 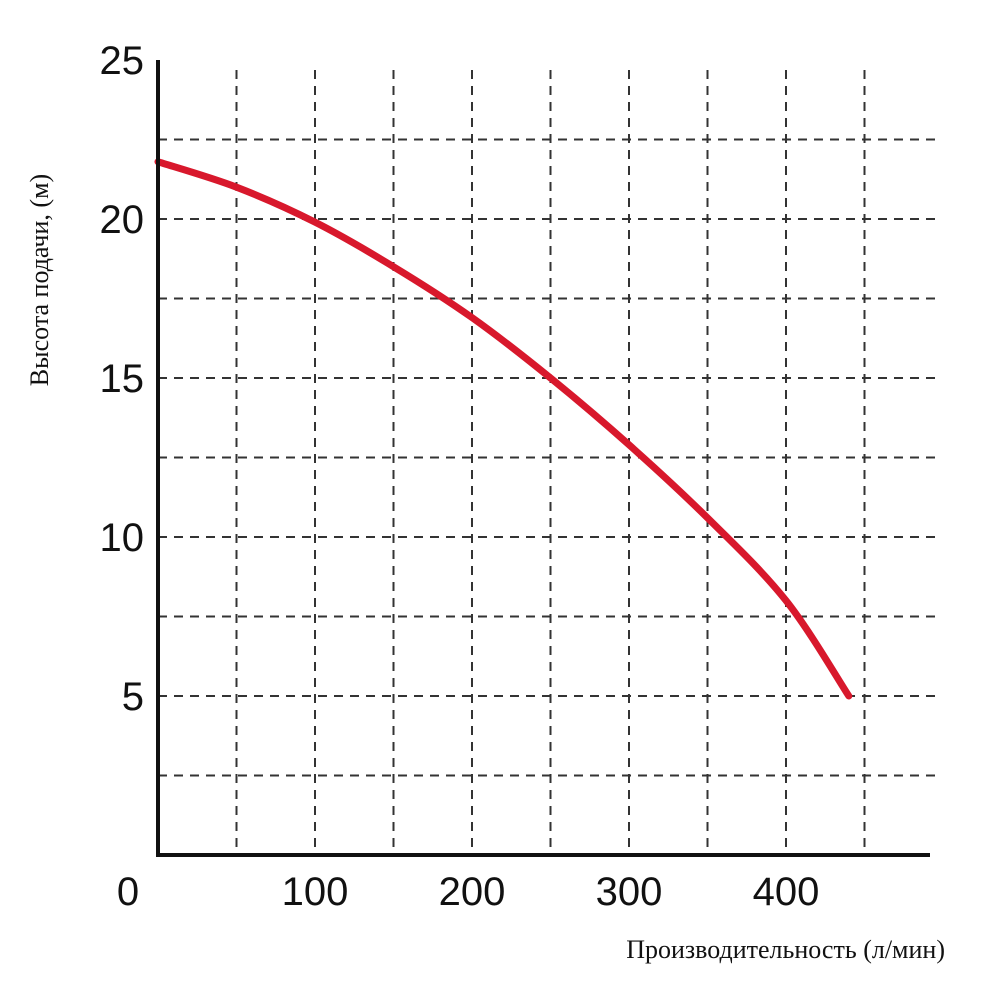 What do you see at coordinates (122, 61) in the screenshot?
I see `y-tick-label: 25` at bounding box center [122, 61].